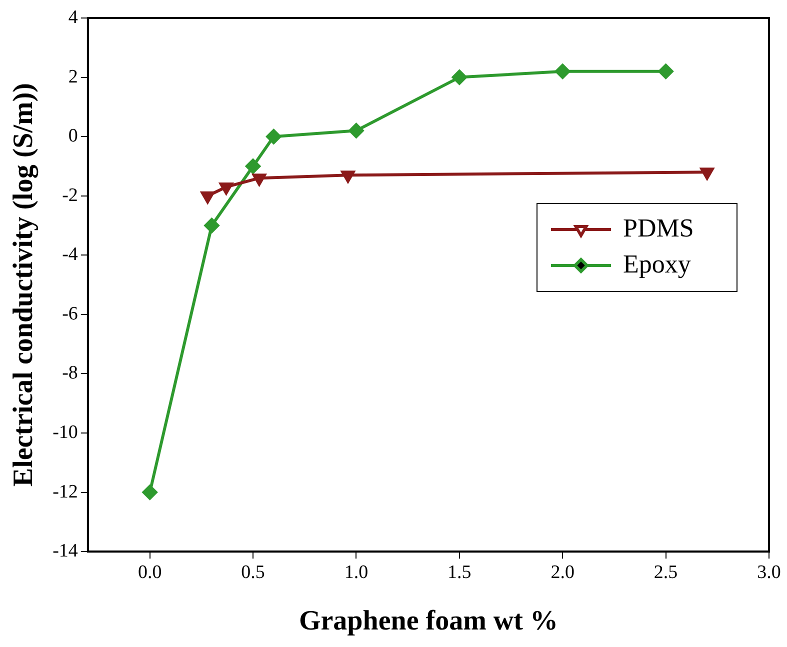  Describe the element at coordinates (73, 17) in the screenshot. I see `y-tick-label: 4` at that location.